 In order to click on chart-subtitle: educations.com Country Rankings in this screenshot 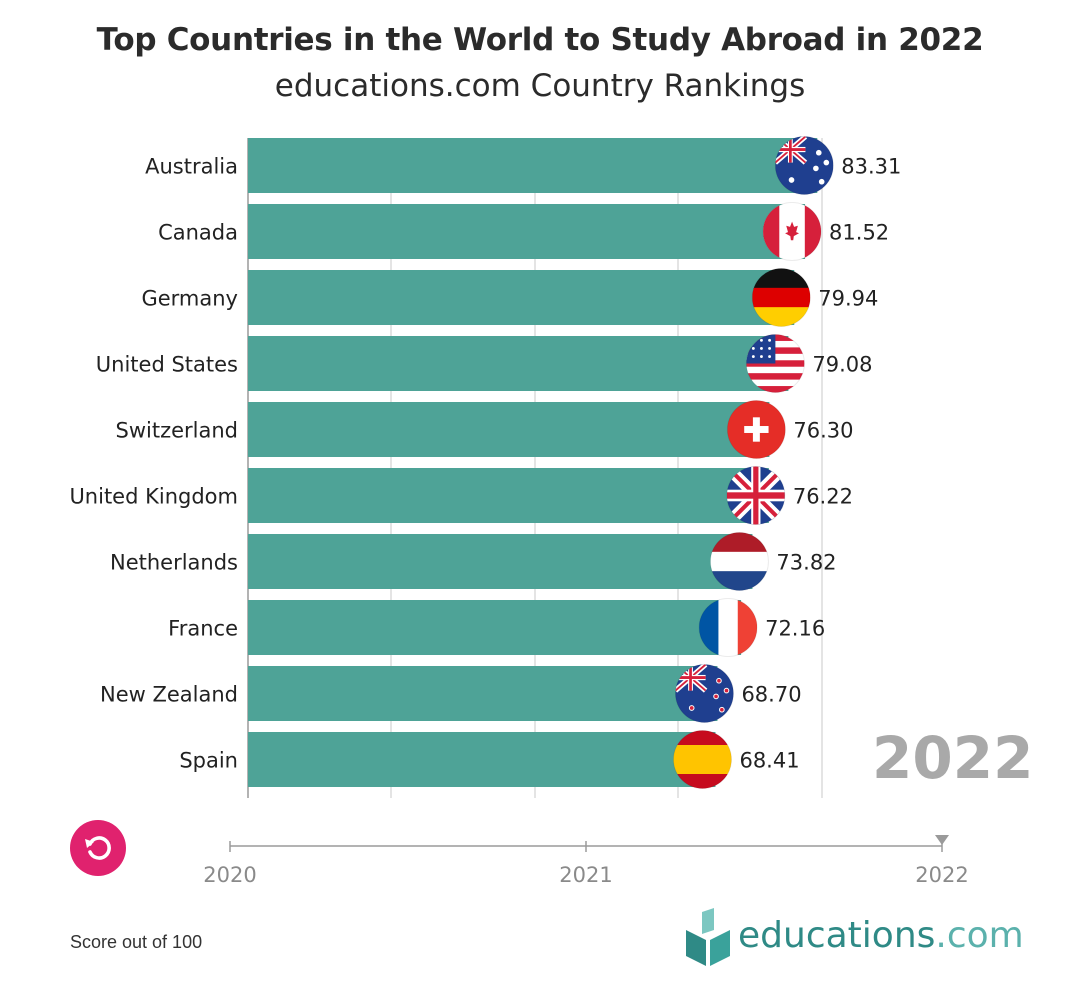, I will do `click(540, 86)`.